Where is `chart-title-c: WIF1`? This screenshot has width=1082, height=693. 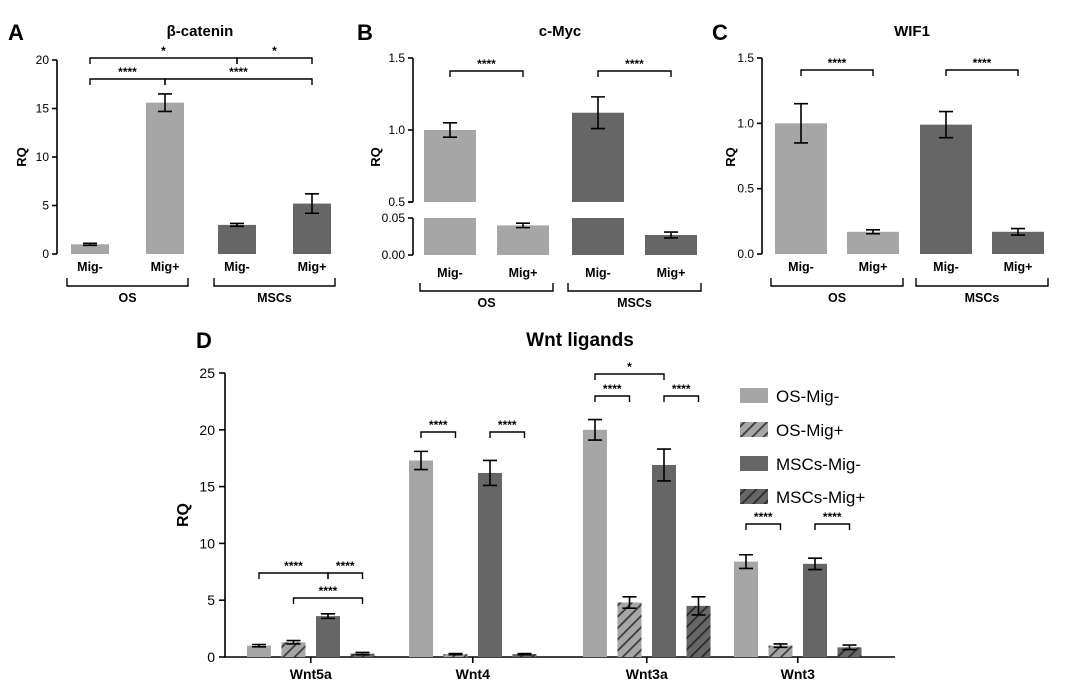
chart-title-c: WIF1 is located at coordinates (912, 31).